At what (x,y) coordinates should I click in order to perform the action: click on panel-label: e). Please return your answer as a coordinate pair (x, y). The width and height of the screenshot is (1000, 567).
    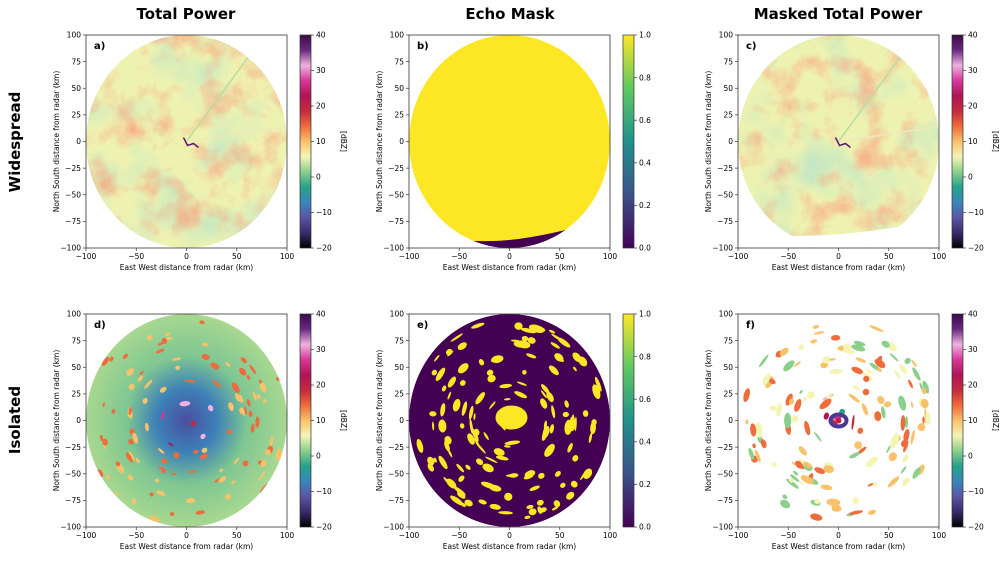
    Looking at the image, I should click on (422, 325).